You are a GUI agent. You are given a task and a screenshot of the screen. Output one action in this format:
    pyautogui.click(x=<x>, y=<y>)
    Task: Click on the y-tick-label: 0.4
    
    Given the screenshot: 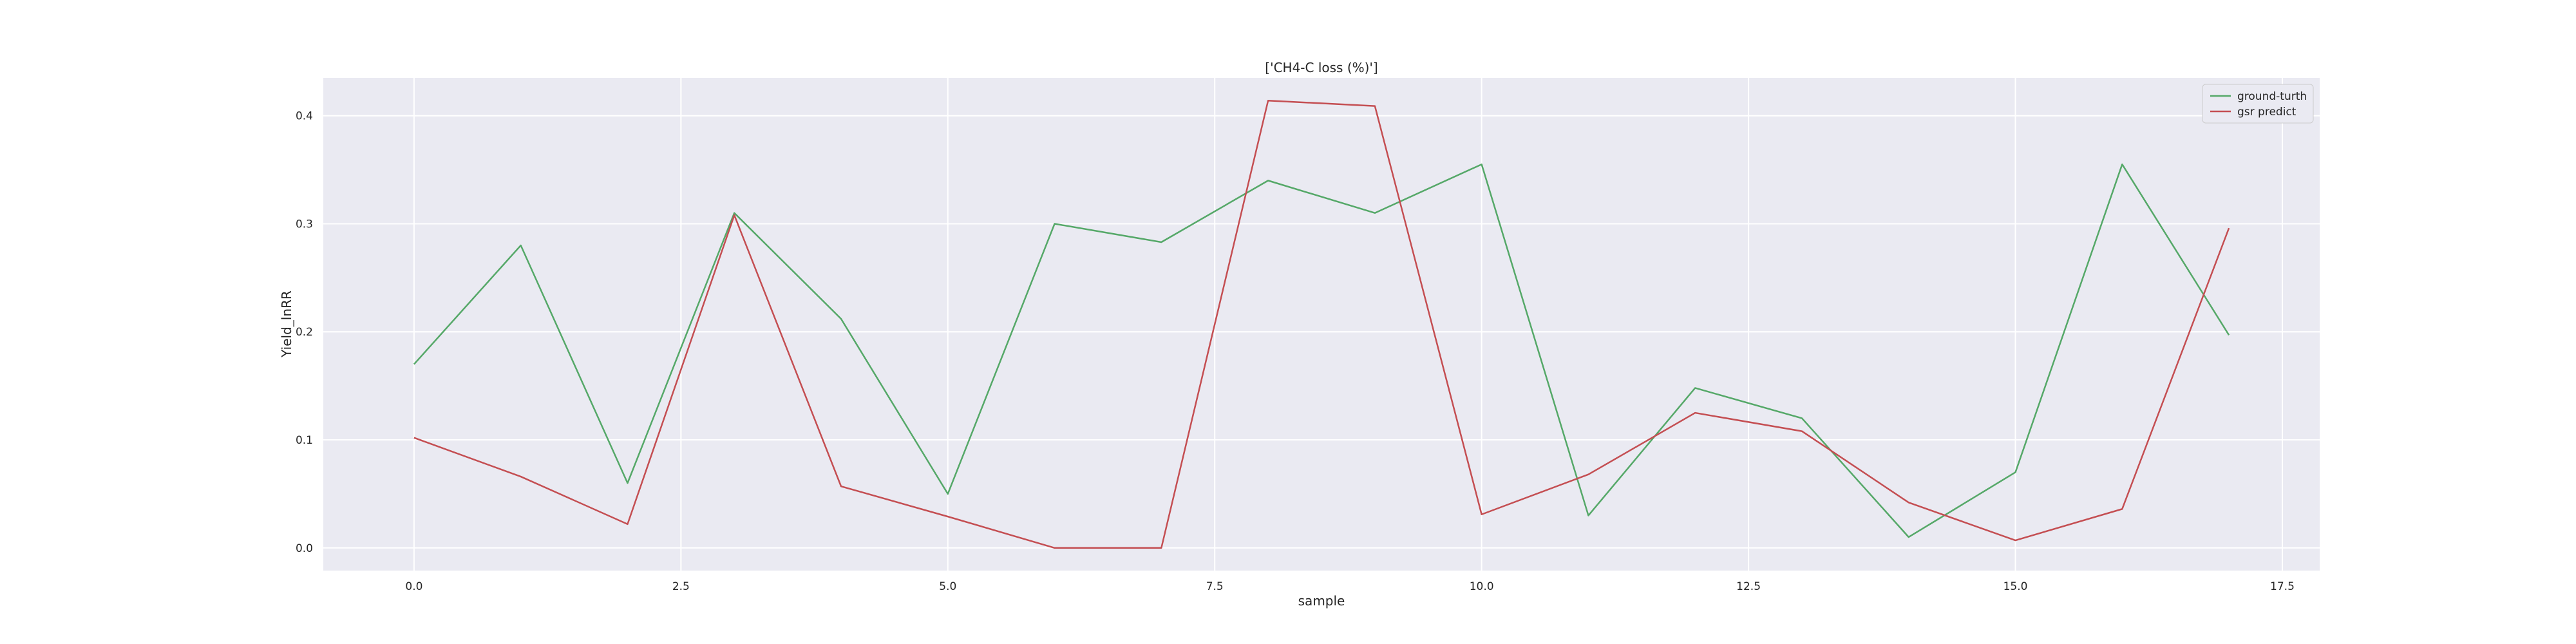 What is the action you would take?
    pyautogui.click(x=304, y=116)
    